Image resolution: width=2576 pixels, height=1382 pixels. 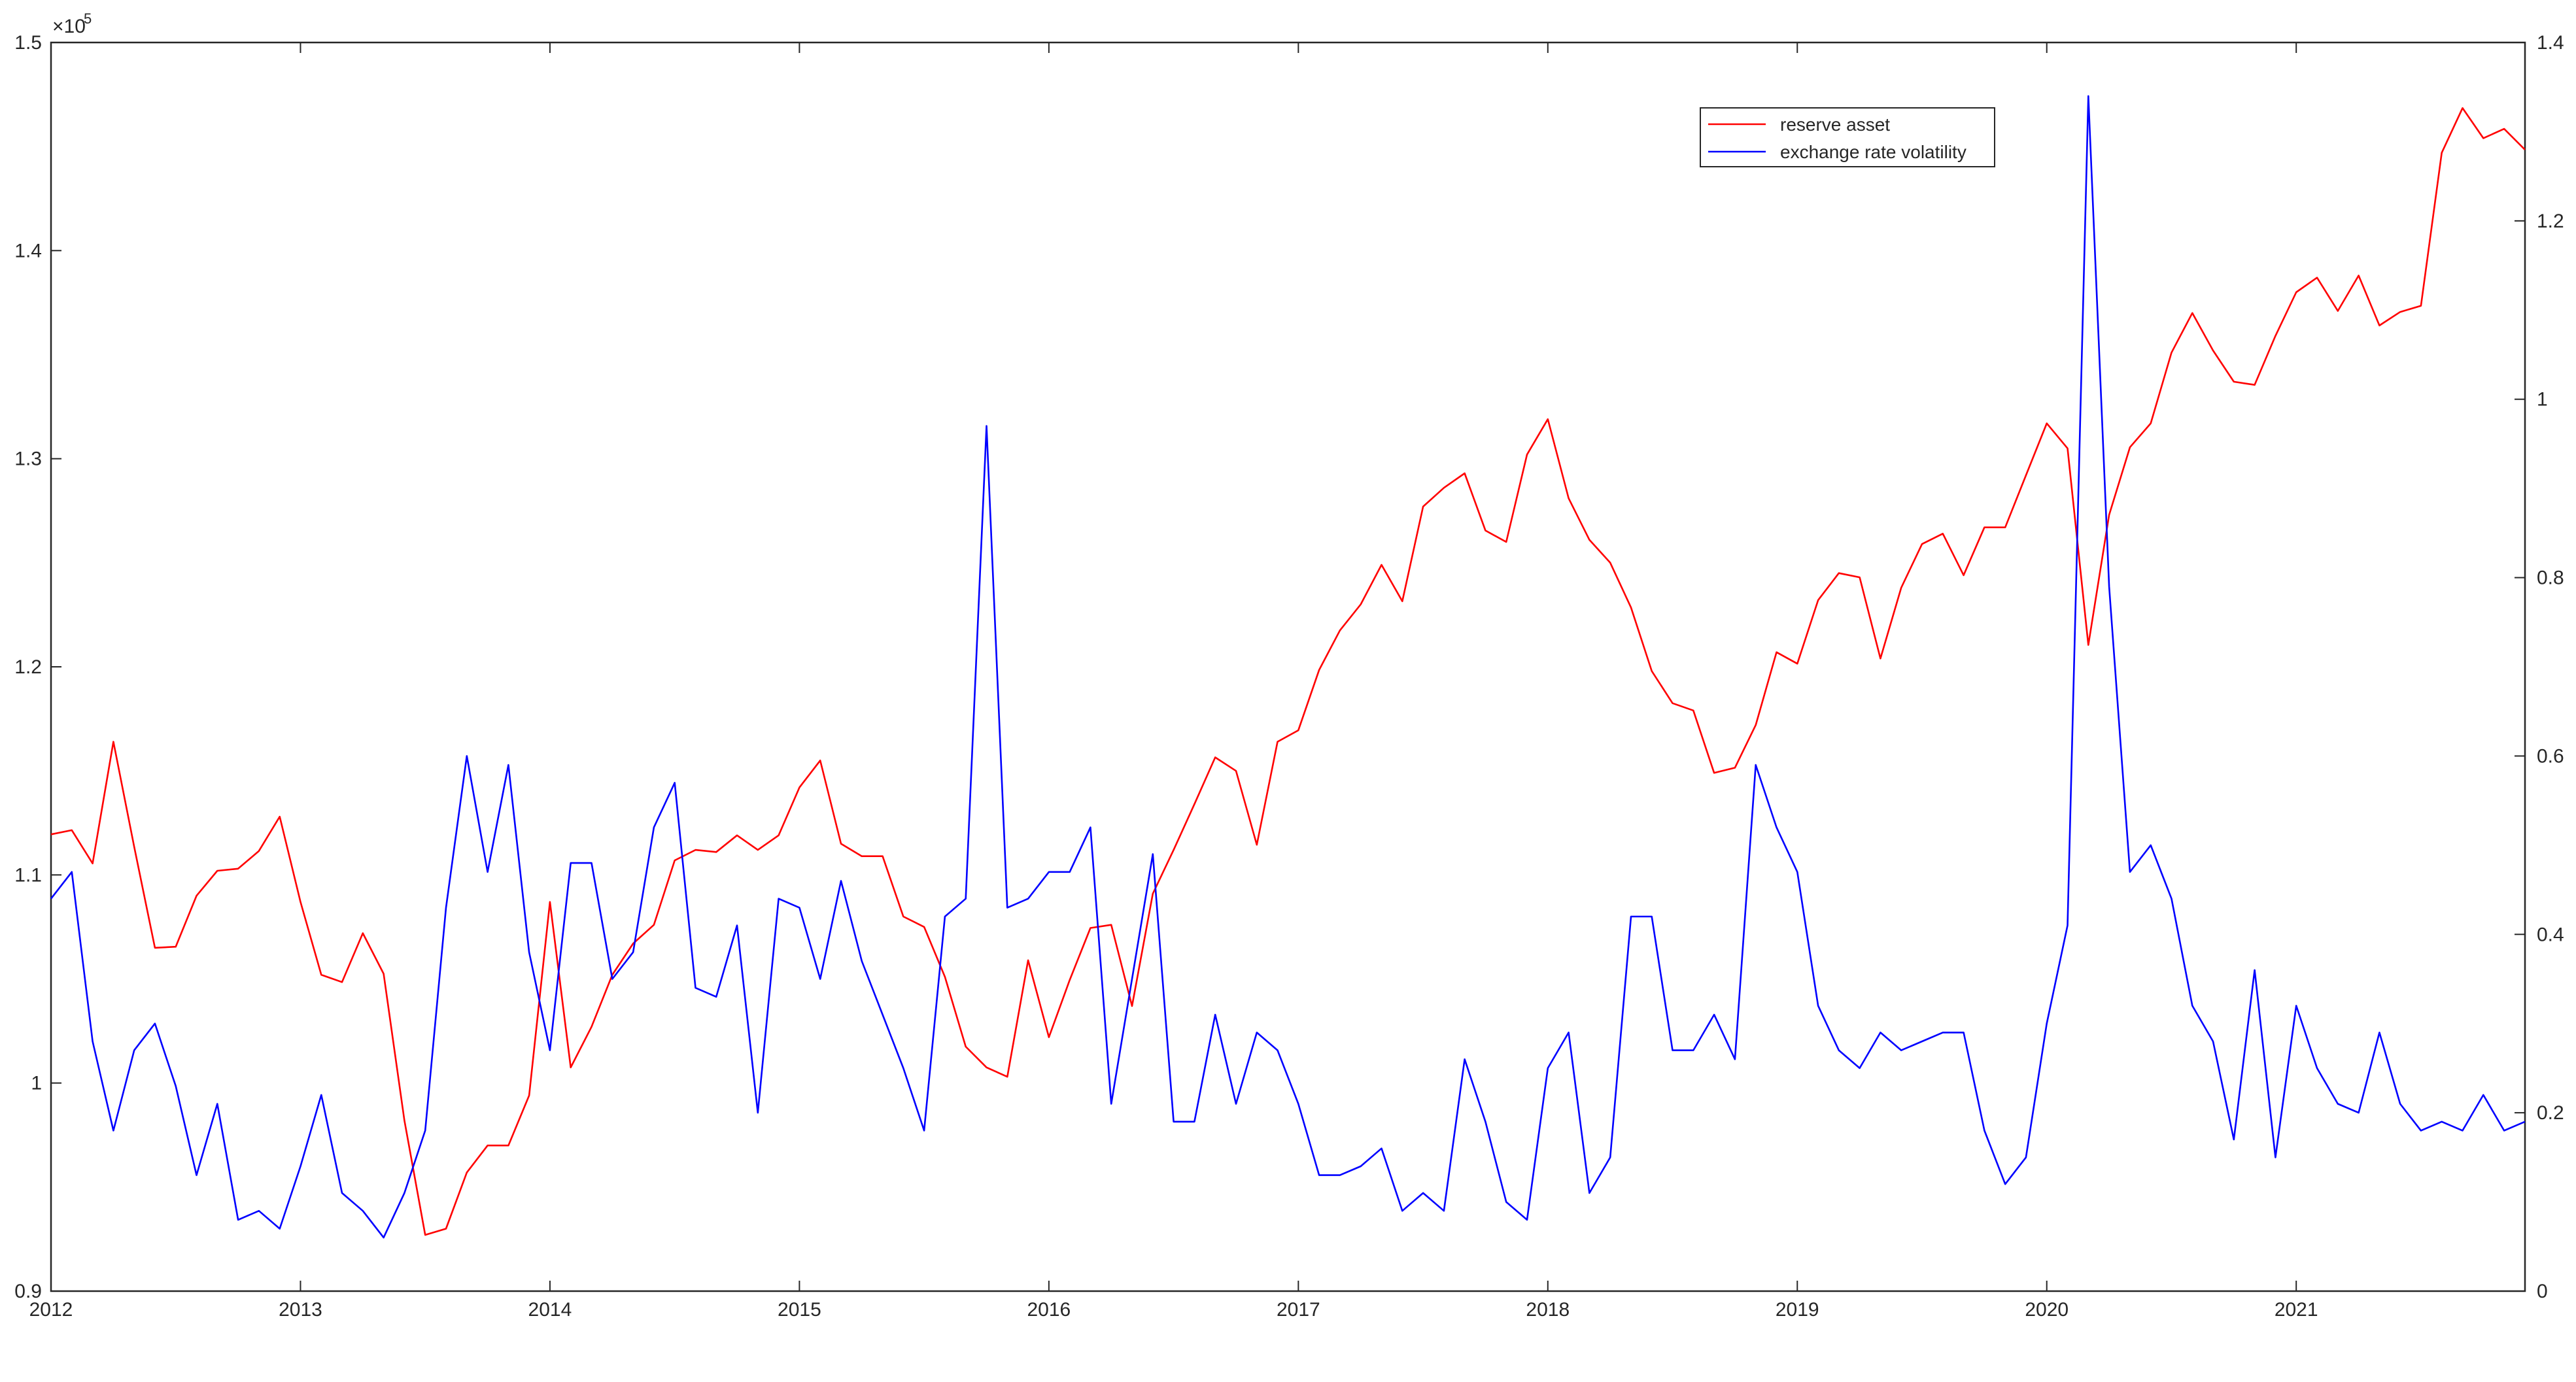 What do you see at coordinates (2543, 1291) in the screenshot?
I see `right-y-tick-label: 0` at bounding box center [2543, 1291].